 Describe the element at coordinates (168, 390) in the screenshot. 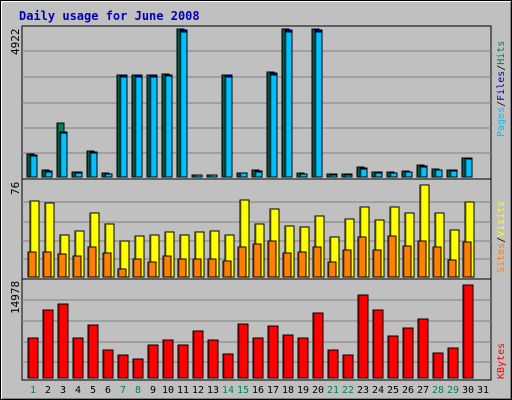

I see `day-label-10: 10` at that location.